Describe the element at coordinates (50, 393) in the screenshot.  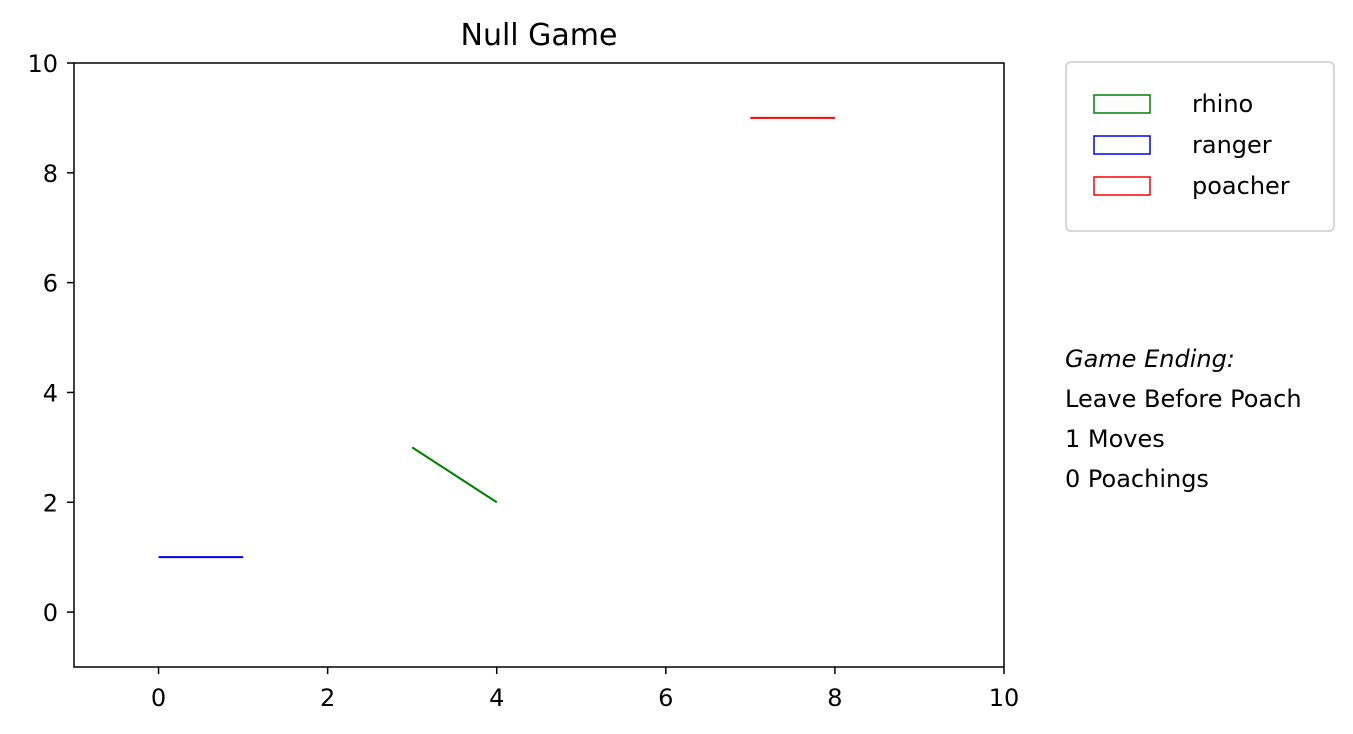
I see `y-tick-label: 4` at that location.